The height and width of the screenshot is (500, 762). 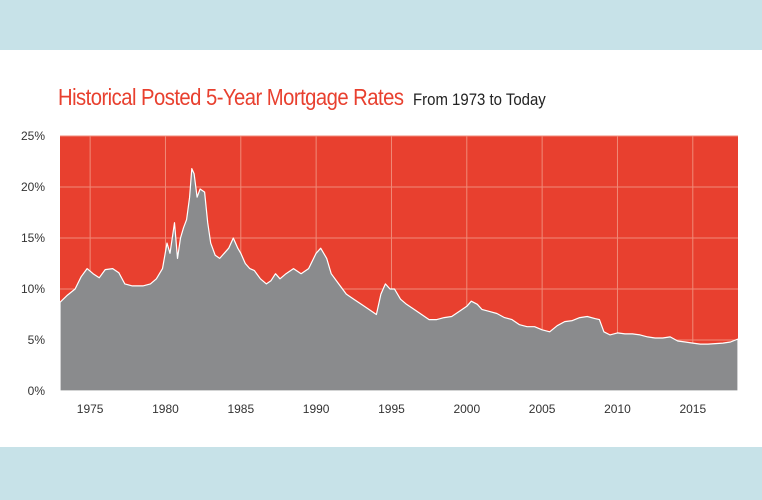 I want to click on chart-title: Historical Posted 5-Year Mortgage Rates, so click(x=231, y=97).